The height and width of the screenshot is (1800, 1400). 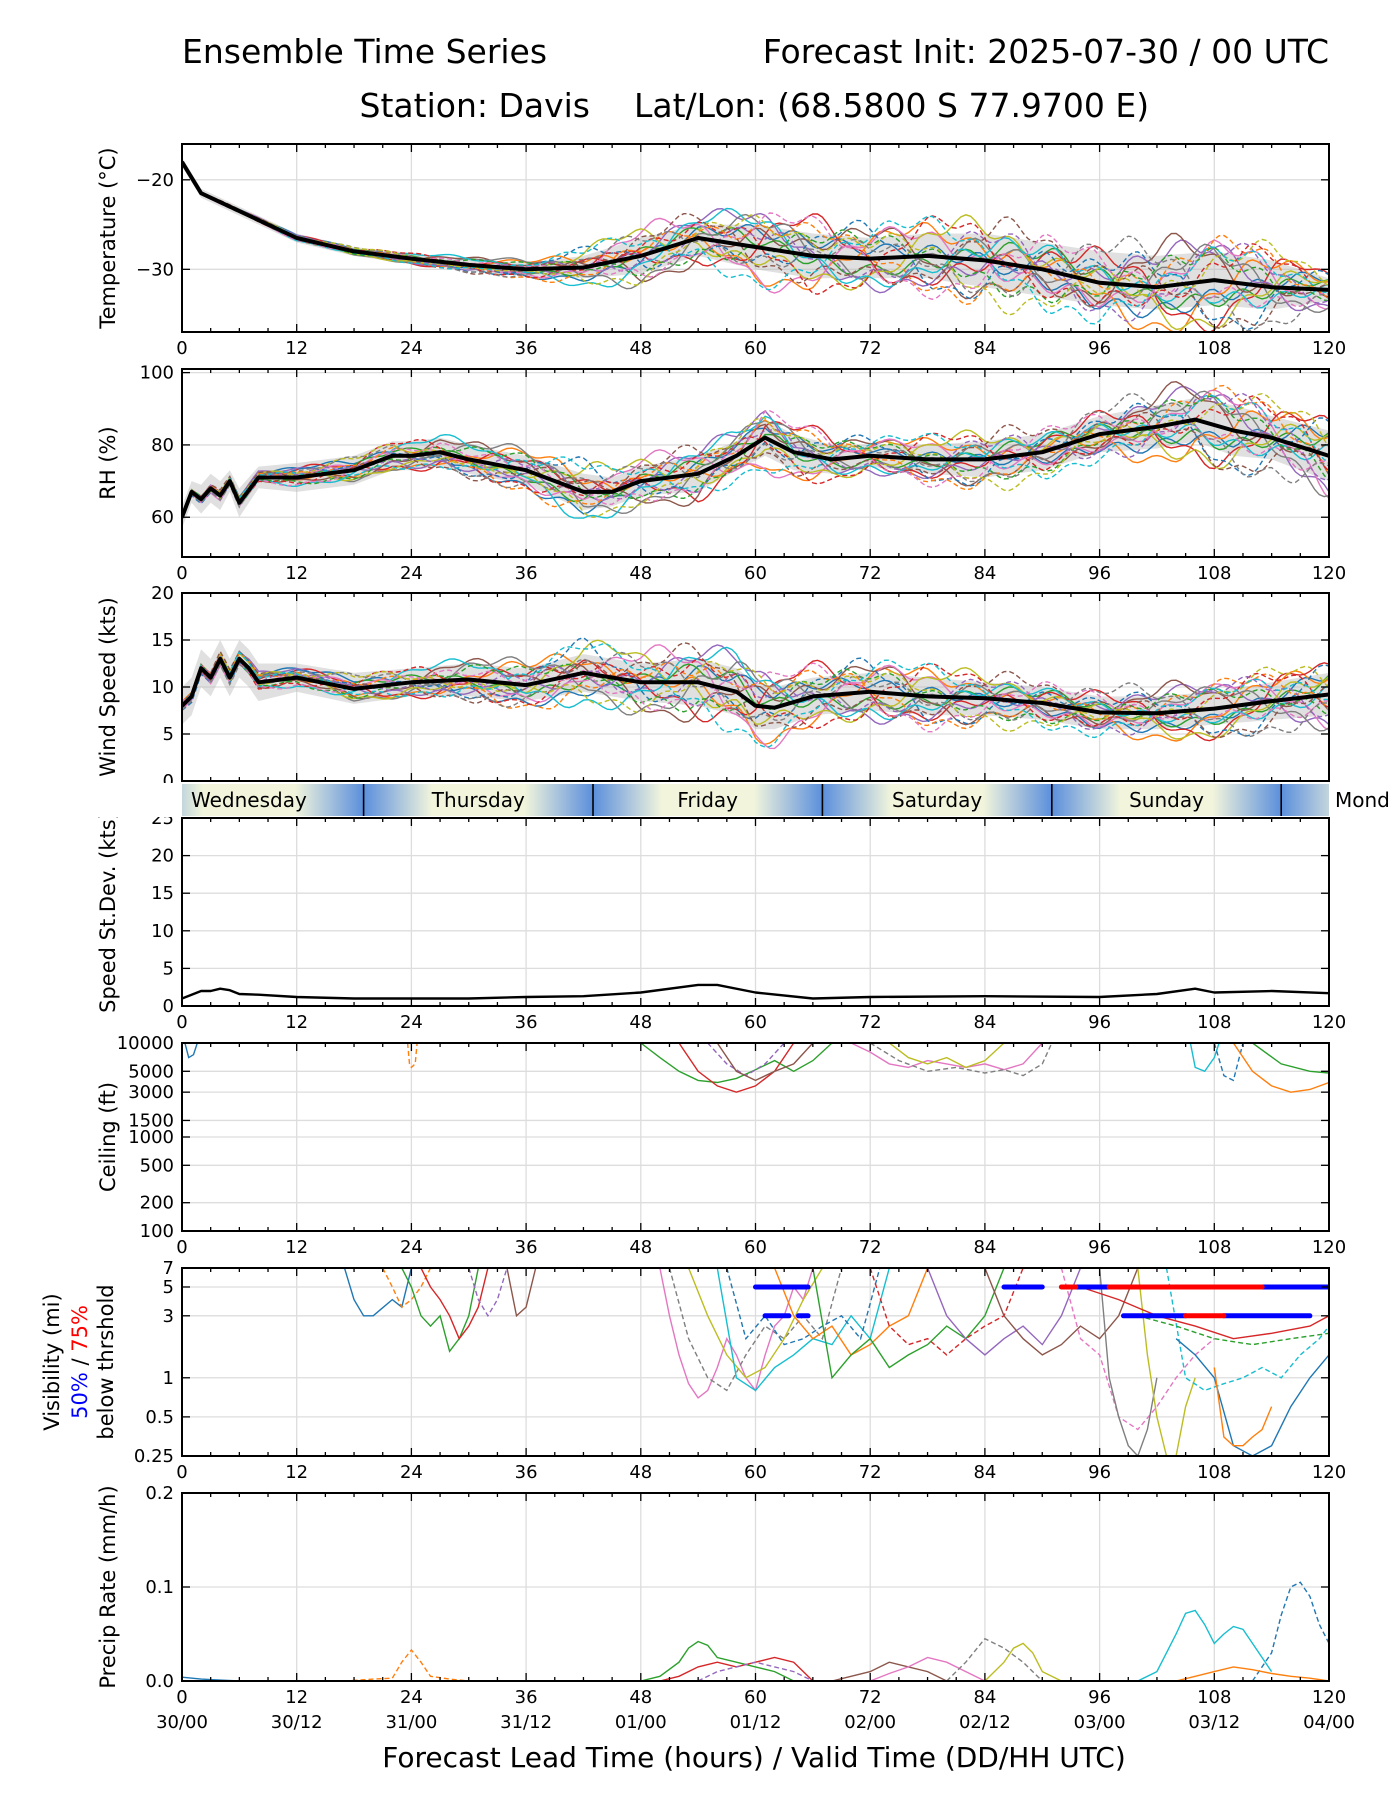 I want to click on y-tick-label: 5, so click(x=168, y=734).